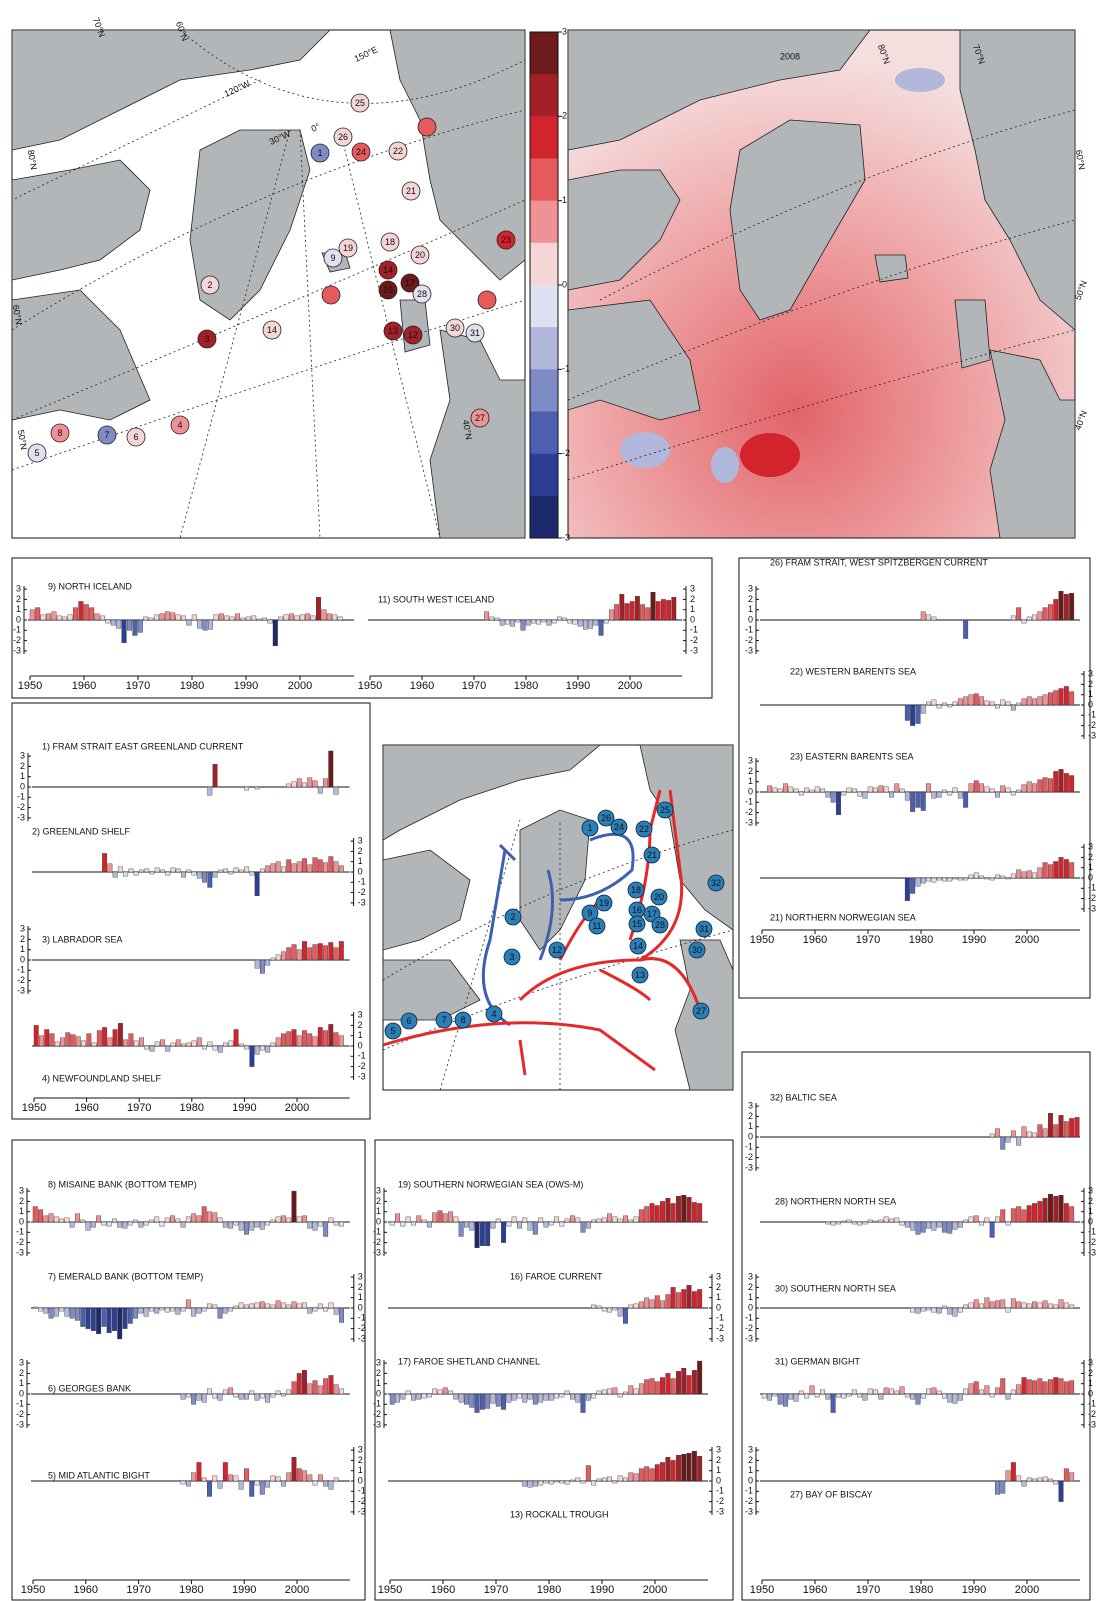  What do you see at coordinates (604, 903) in the screenshot?
I see `station-label: 19` at bounding box center [604, 903].